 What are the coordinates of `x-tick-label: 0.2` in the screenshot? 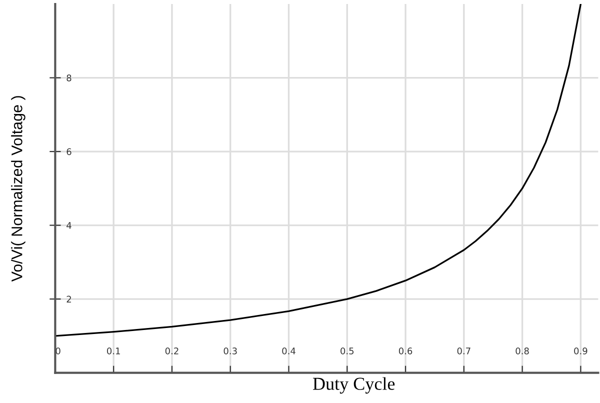 It's located at (171, 351).